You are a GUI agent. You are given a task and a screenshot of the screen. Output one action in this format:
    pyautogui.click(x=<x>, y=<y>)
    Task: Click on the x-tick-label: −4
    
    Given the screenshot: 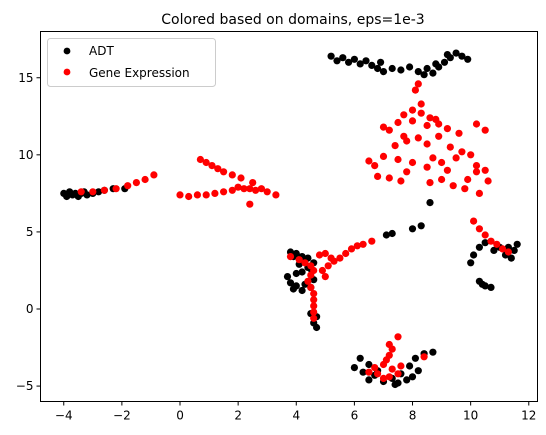 What is the action you would take?
    pyautogui.click(x=64, y=416)
    